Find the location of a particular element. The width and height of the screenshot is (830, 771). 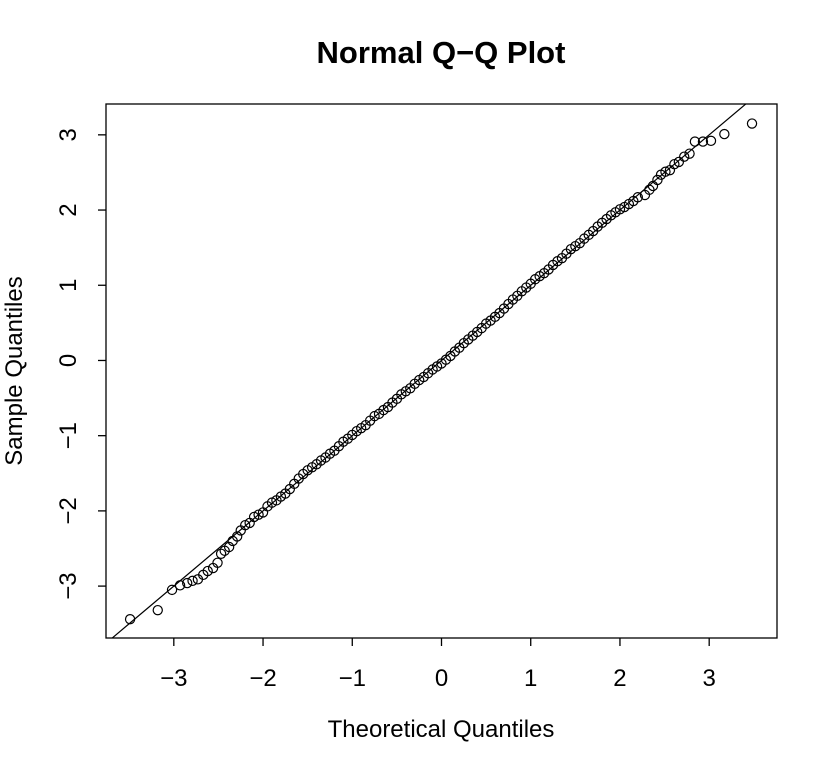

y-tick-label: 2 is located at coordinates (68, 209).